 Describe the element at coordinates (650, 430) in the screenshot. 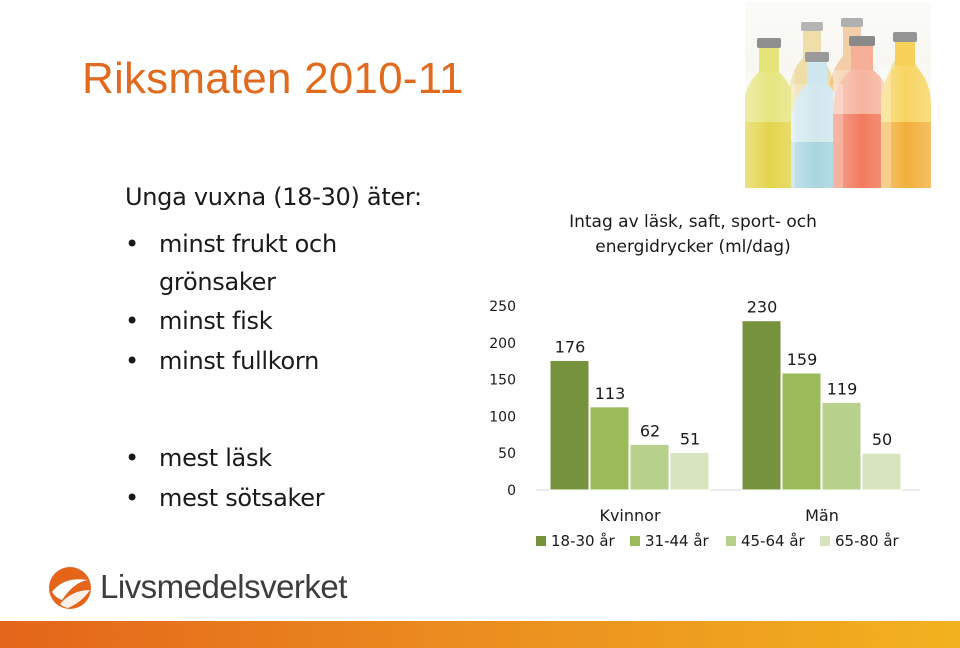

I see `data-label: 62` at that location.